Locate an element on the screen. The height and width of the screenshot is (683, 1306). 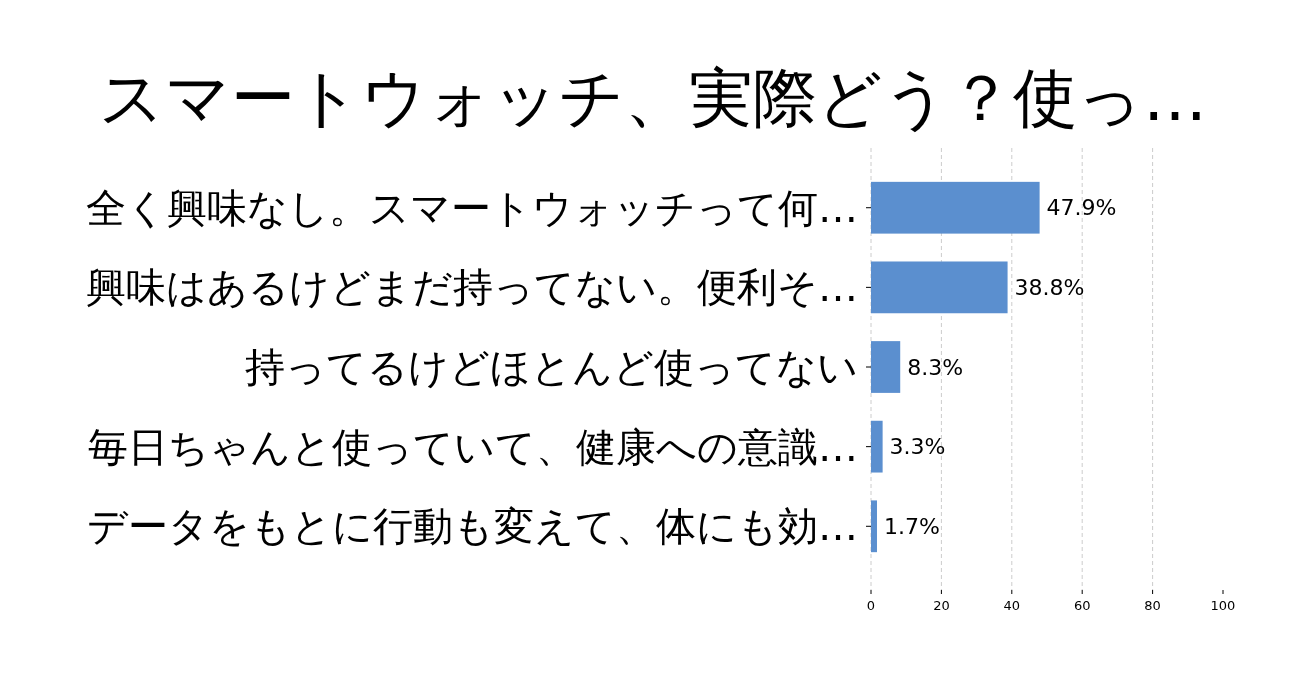
x-tick-label: 60 is located at coordinates (1082, 605).